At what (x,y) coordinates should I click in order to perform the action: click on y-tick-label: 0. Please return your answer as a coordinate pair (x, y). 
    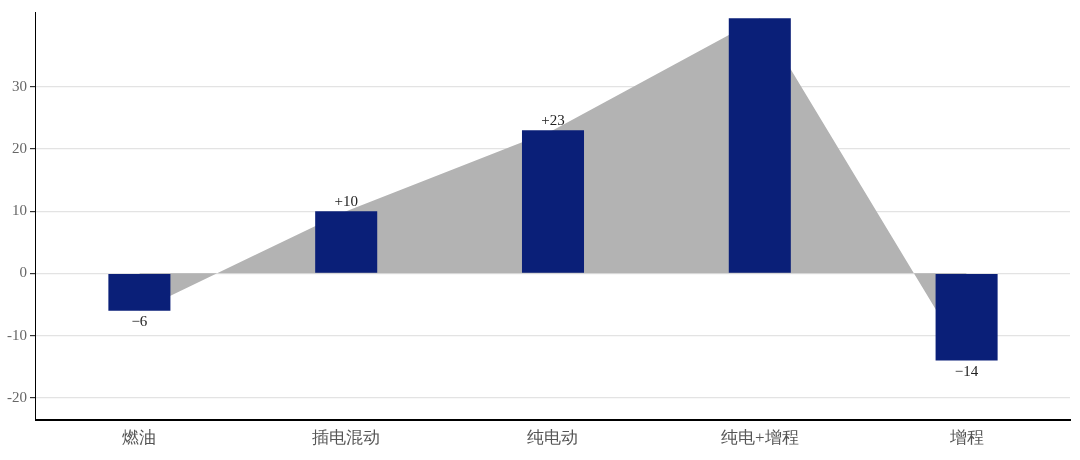
    Looking at the image, I should click on (23, 272).